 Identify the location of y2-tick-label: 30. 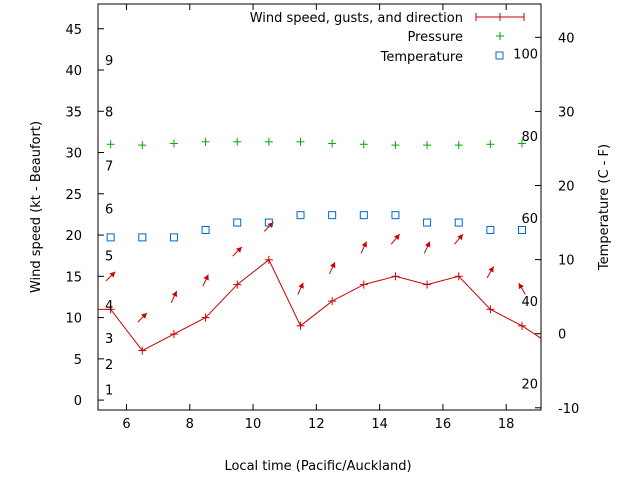
(566, 112).